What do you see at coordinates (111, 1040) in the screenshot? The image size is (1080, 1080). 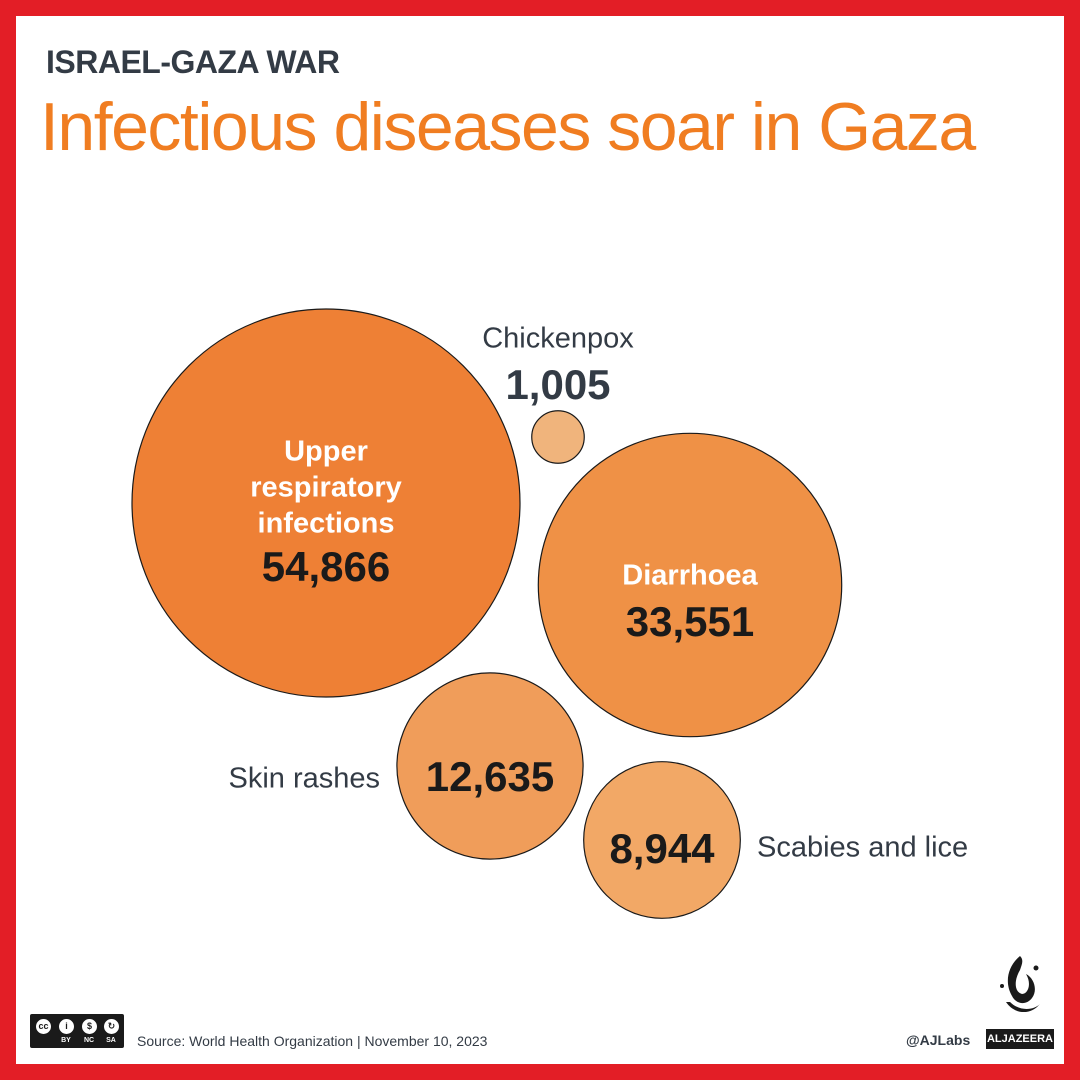 I see `cc-label-sa: SA` at bounding box center [111, 1040].